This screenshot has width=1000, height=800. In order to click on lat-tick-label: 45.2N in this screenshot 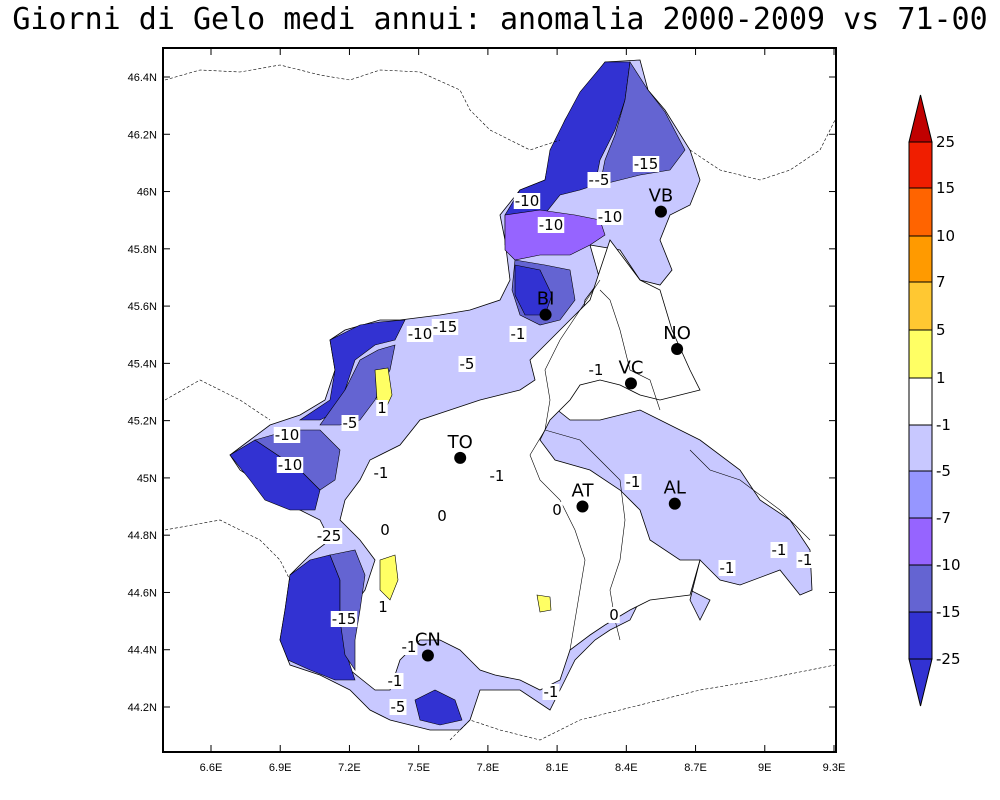, I will do `click(142, 422)`.